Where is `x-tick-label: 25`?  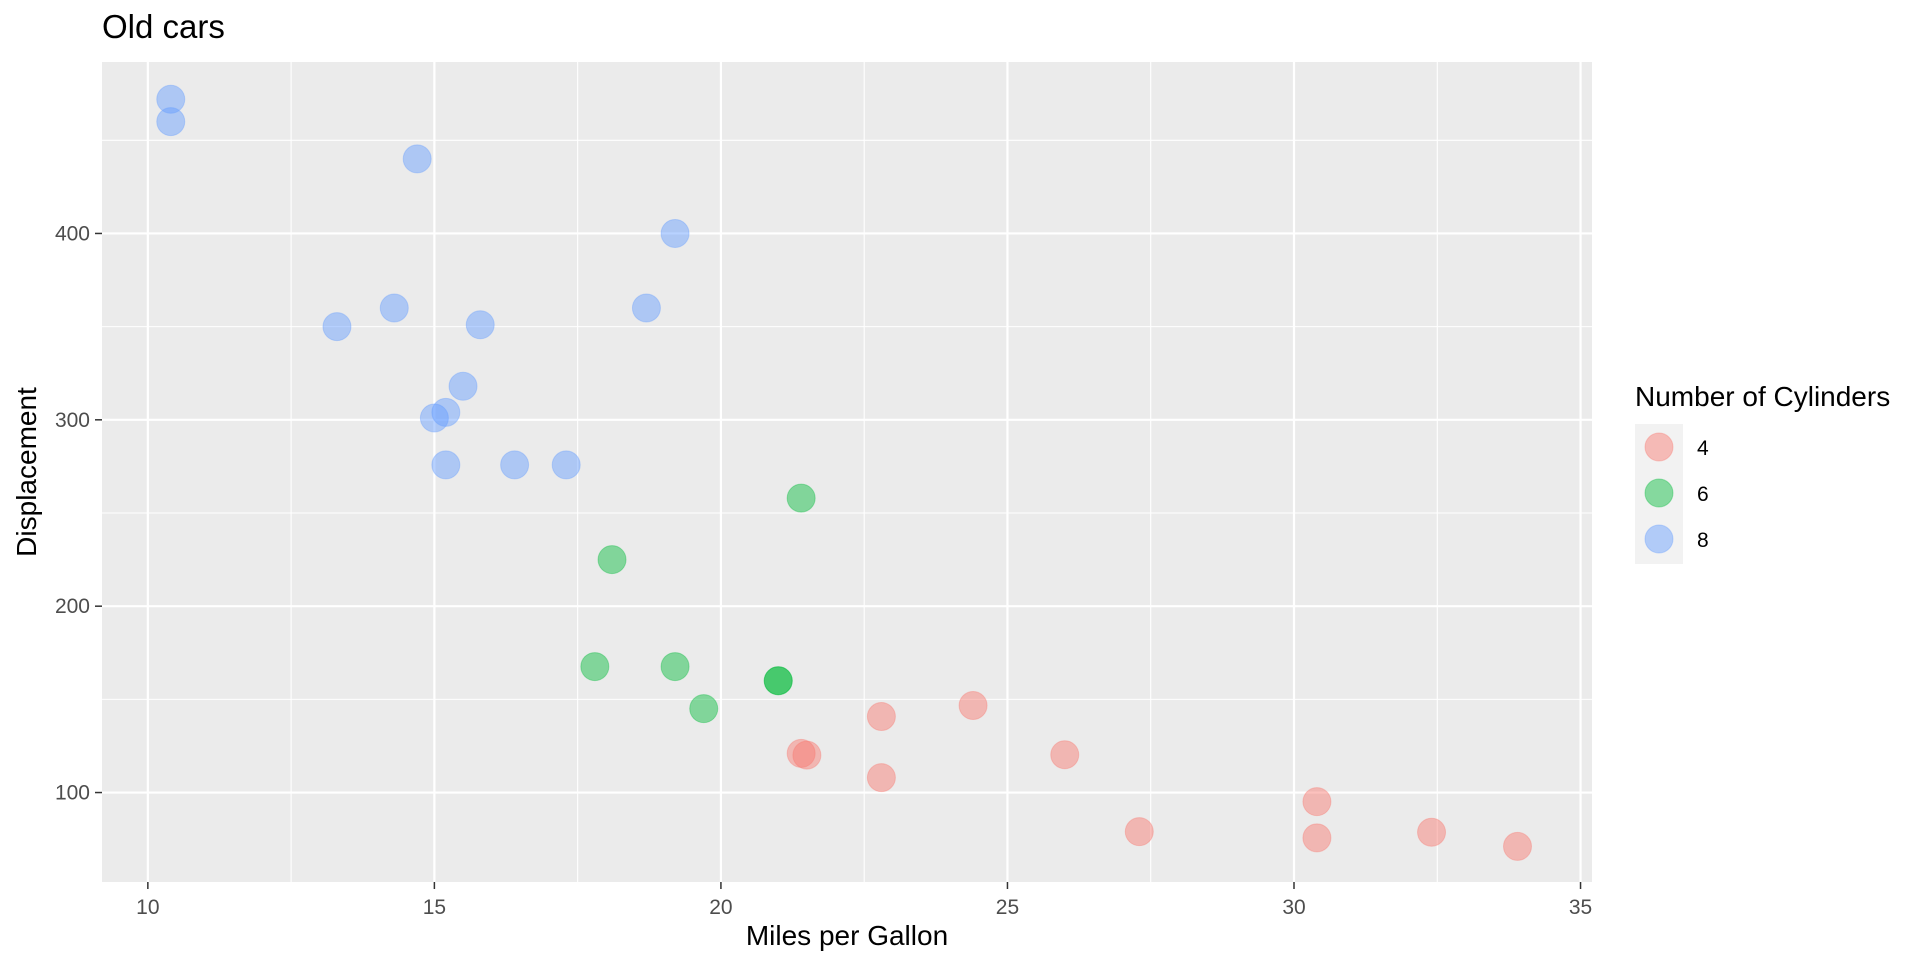 x-tick-label: 25 is located at coordinates (1007, 907).